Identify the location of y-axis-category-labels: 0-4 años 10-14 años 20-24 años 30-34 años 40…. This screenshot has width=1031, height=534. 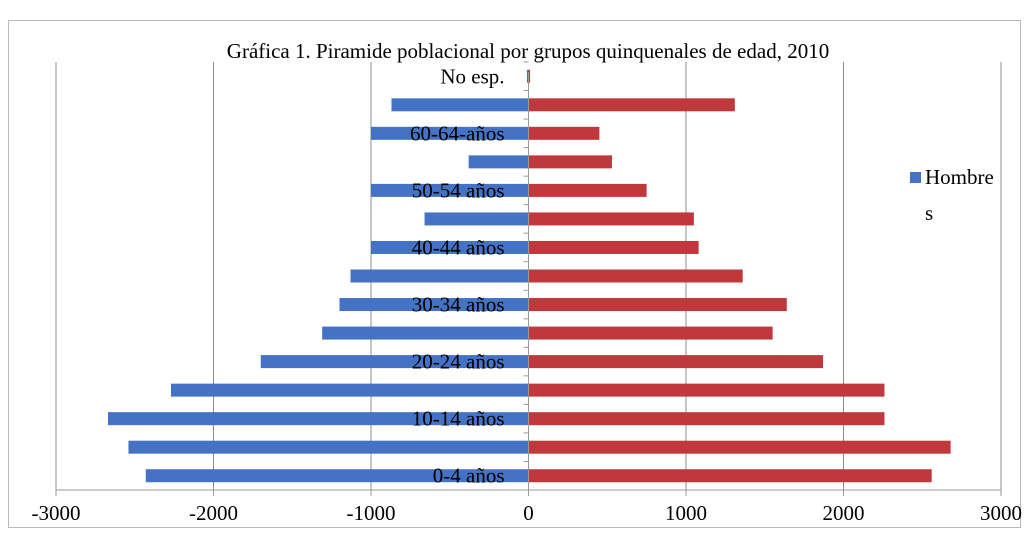
(457, 275).